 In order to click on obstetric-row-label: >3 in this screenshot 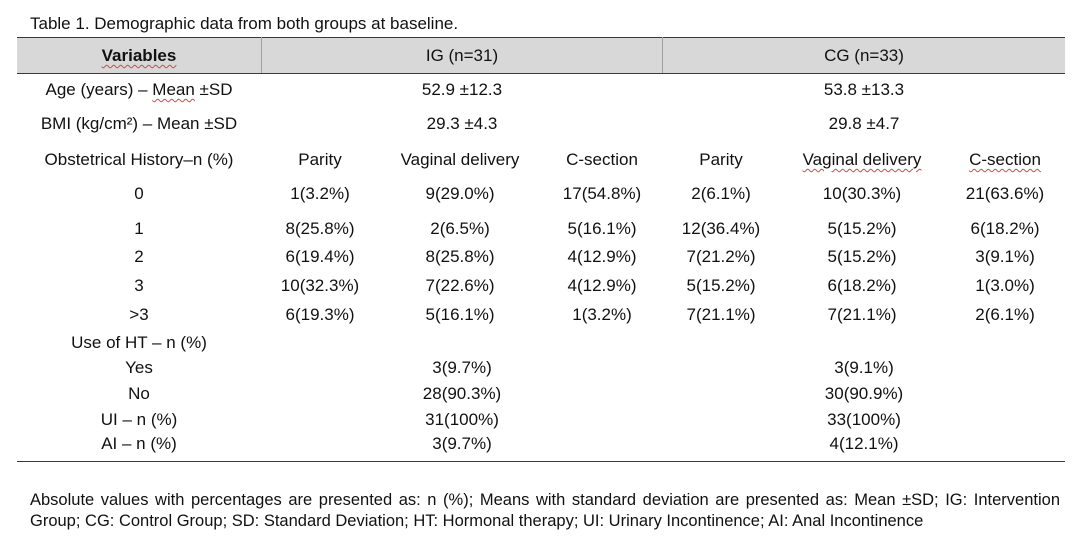, I will do `click(139, 314)`.